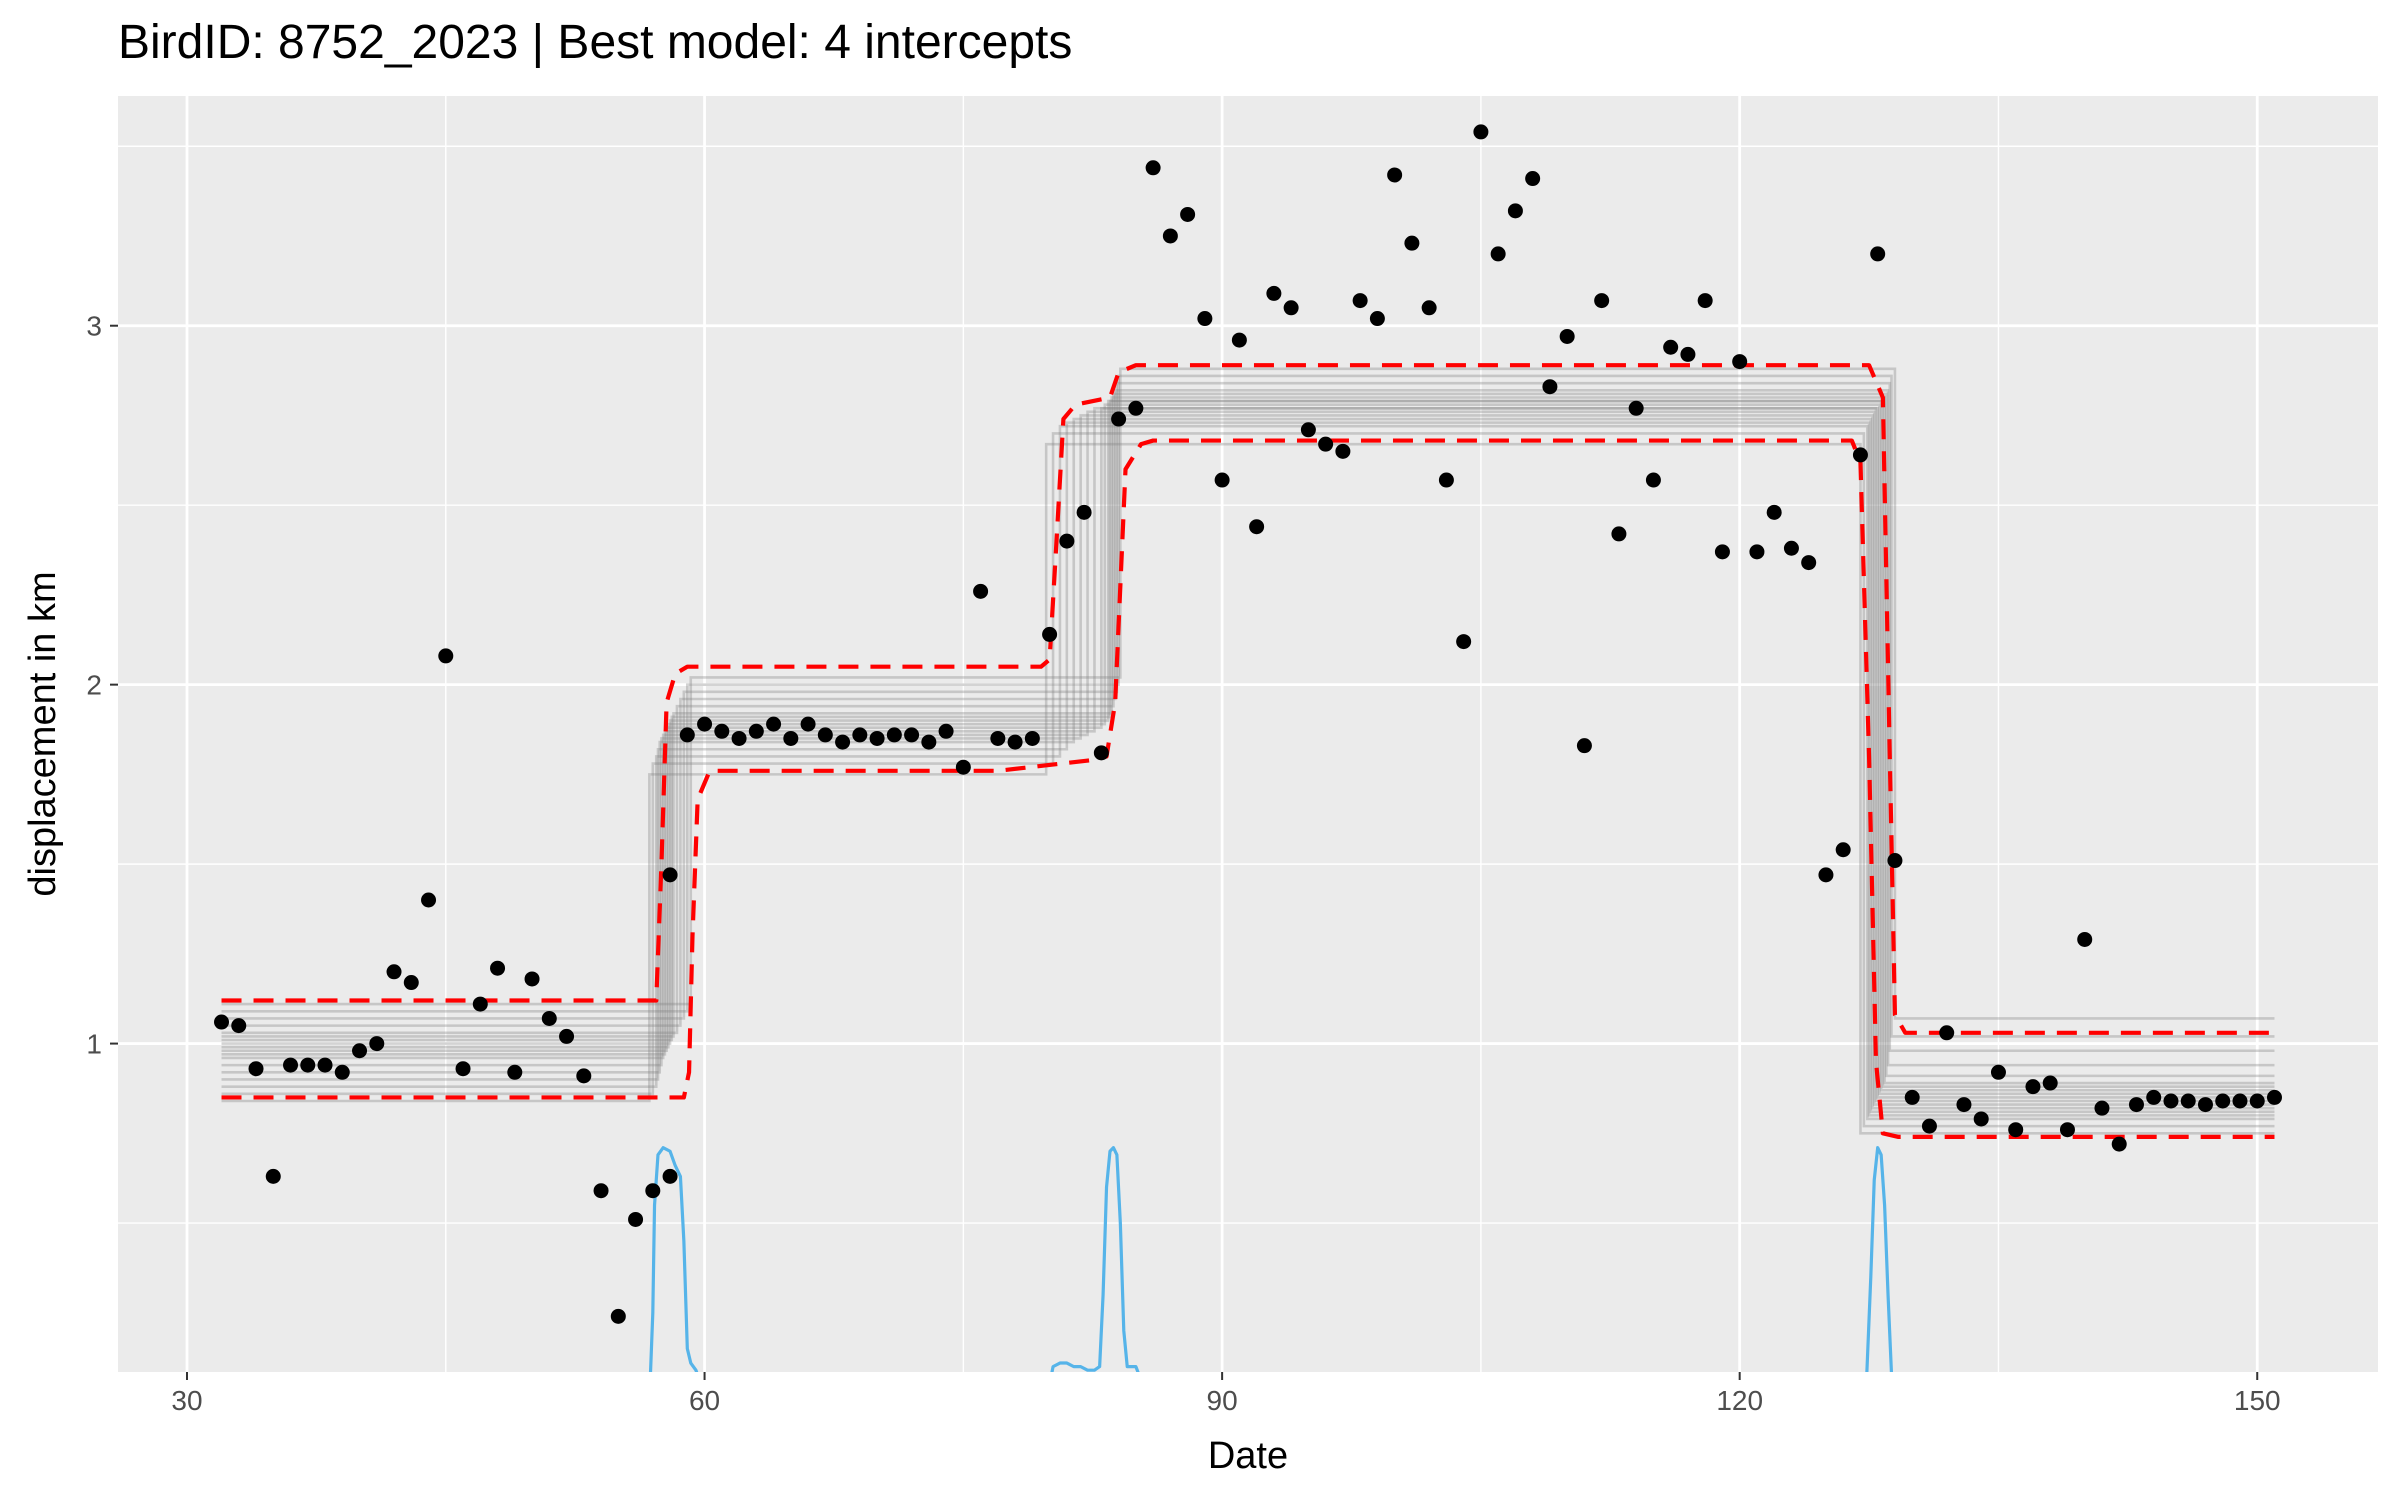 This screenshot has height=1500, width=2400. I want to click on x-tick-label: 90, so click(1222, 1400).